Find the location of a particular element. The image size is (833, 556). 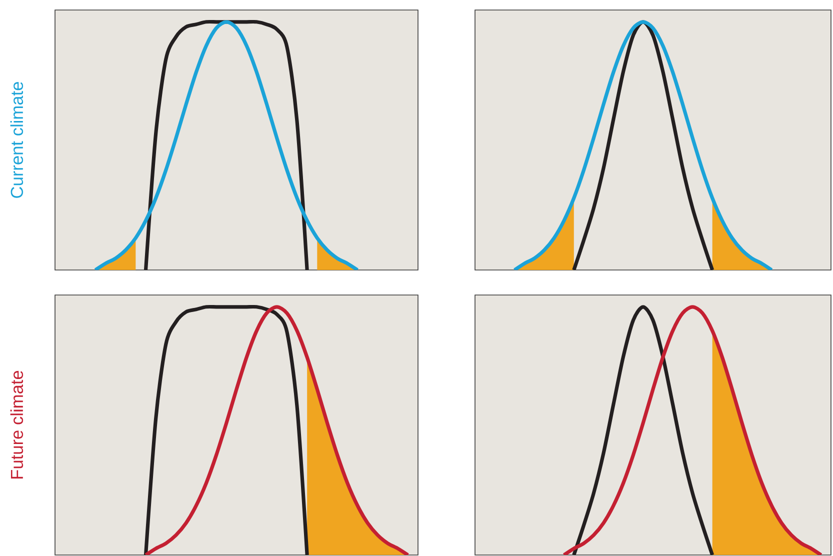

y-axis-title: Current climate is located at coordinates (17, 140).